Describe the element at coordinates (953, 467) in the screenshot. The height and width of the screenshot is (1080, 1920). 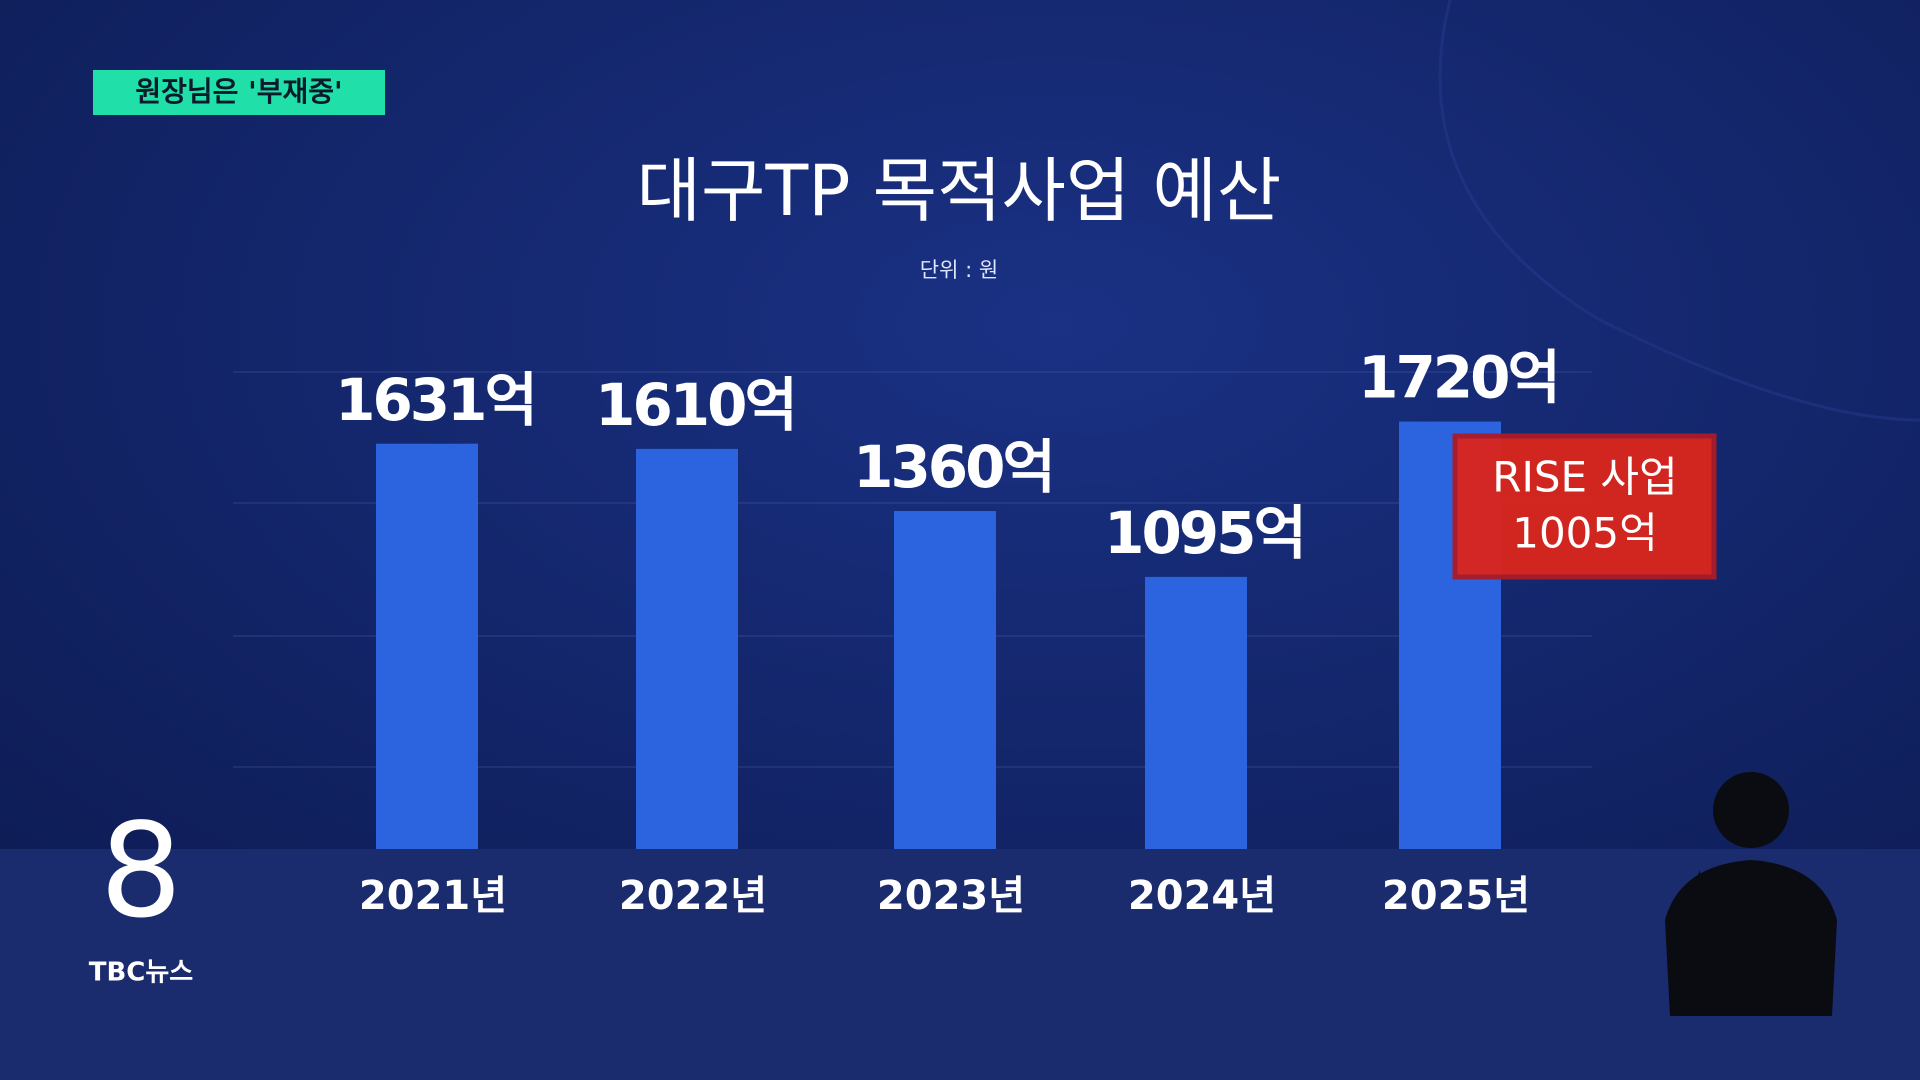
I see `value-label: 1360억` at that location.